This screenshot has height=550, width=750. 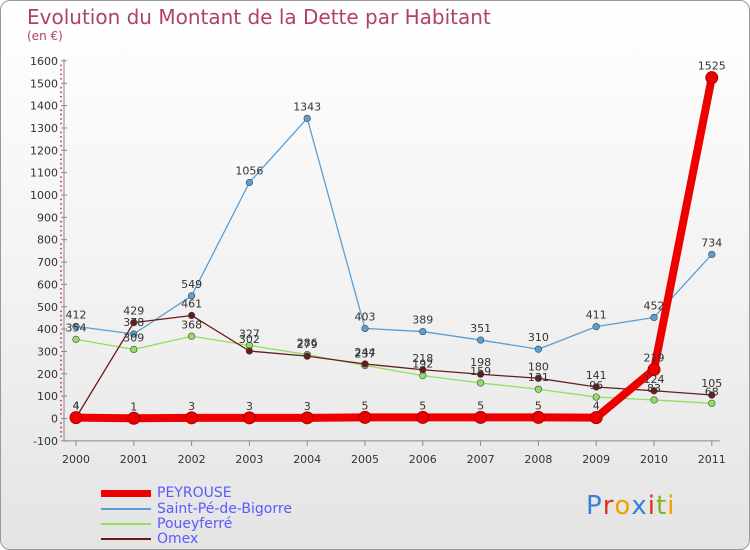 What do you see at coordinates (654, 305) in the screenshot?
I see `data-label: 452` at bounding box center [654, 305].